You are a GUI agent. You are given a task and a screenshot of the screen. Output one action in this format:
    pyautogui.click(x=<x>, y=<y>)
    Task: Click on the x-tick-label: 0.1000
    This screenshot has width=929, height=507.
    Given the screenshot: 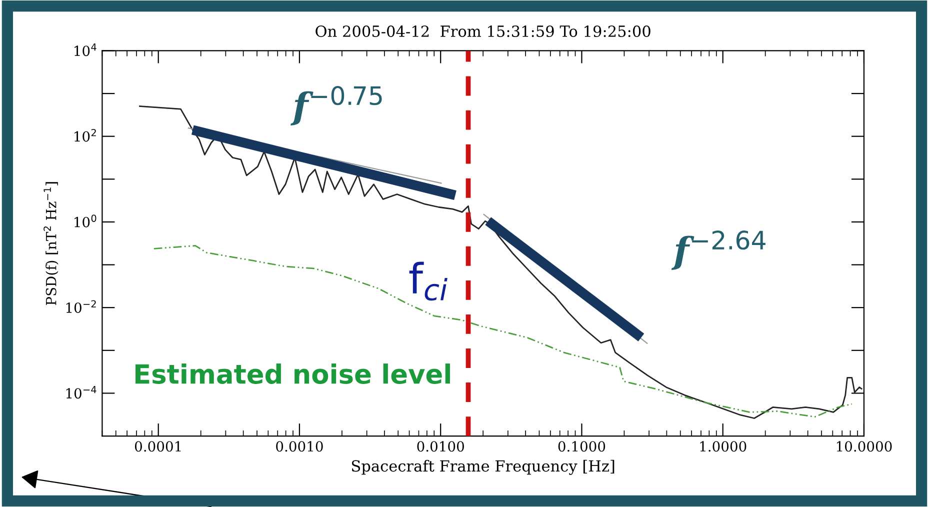 What is the action you would take?
    pyautogui.click(x=582, y=446)
    